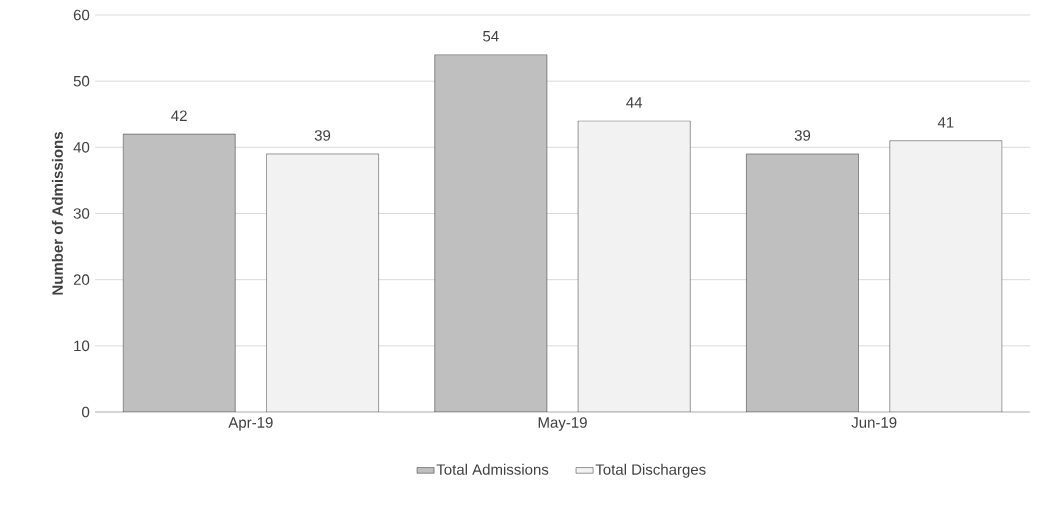 Image resolution: width=1051 pixels, height=506 pixels. What do you see at coordinates (81, 279) in the screenshot?
I see `y-tick-label: 20` at bounding box center [81, 279].